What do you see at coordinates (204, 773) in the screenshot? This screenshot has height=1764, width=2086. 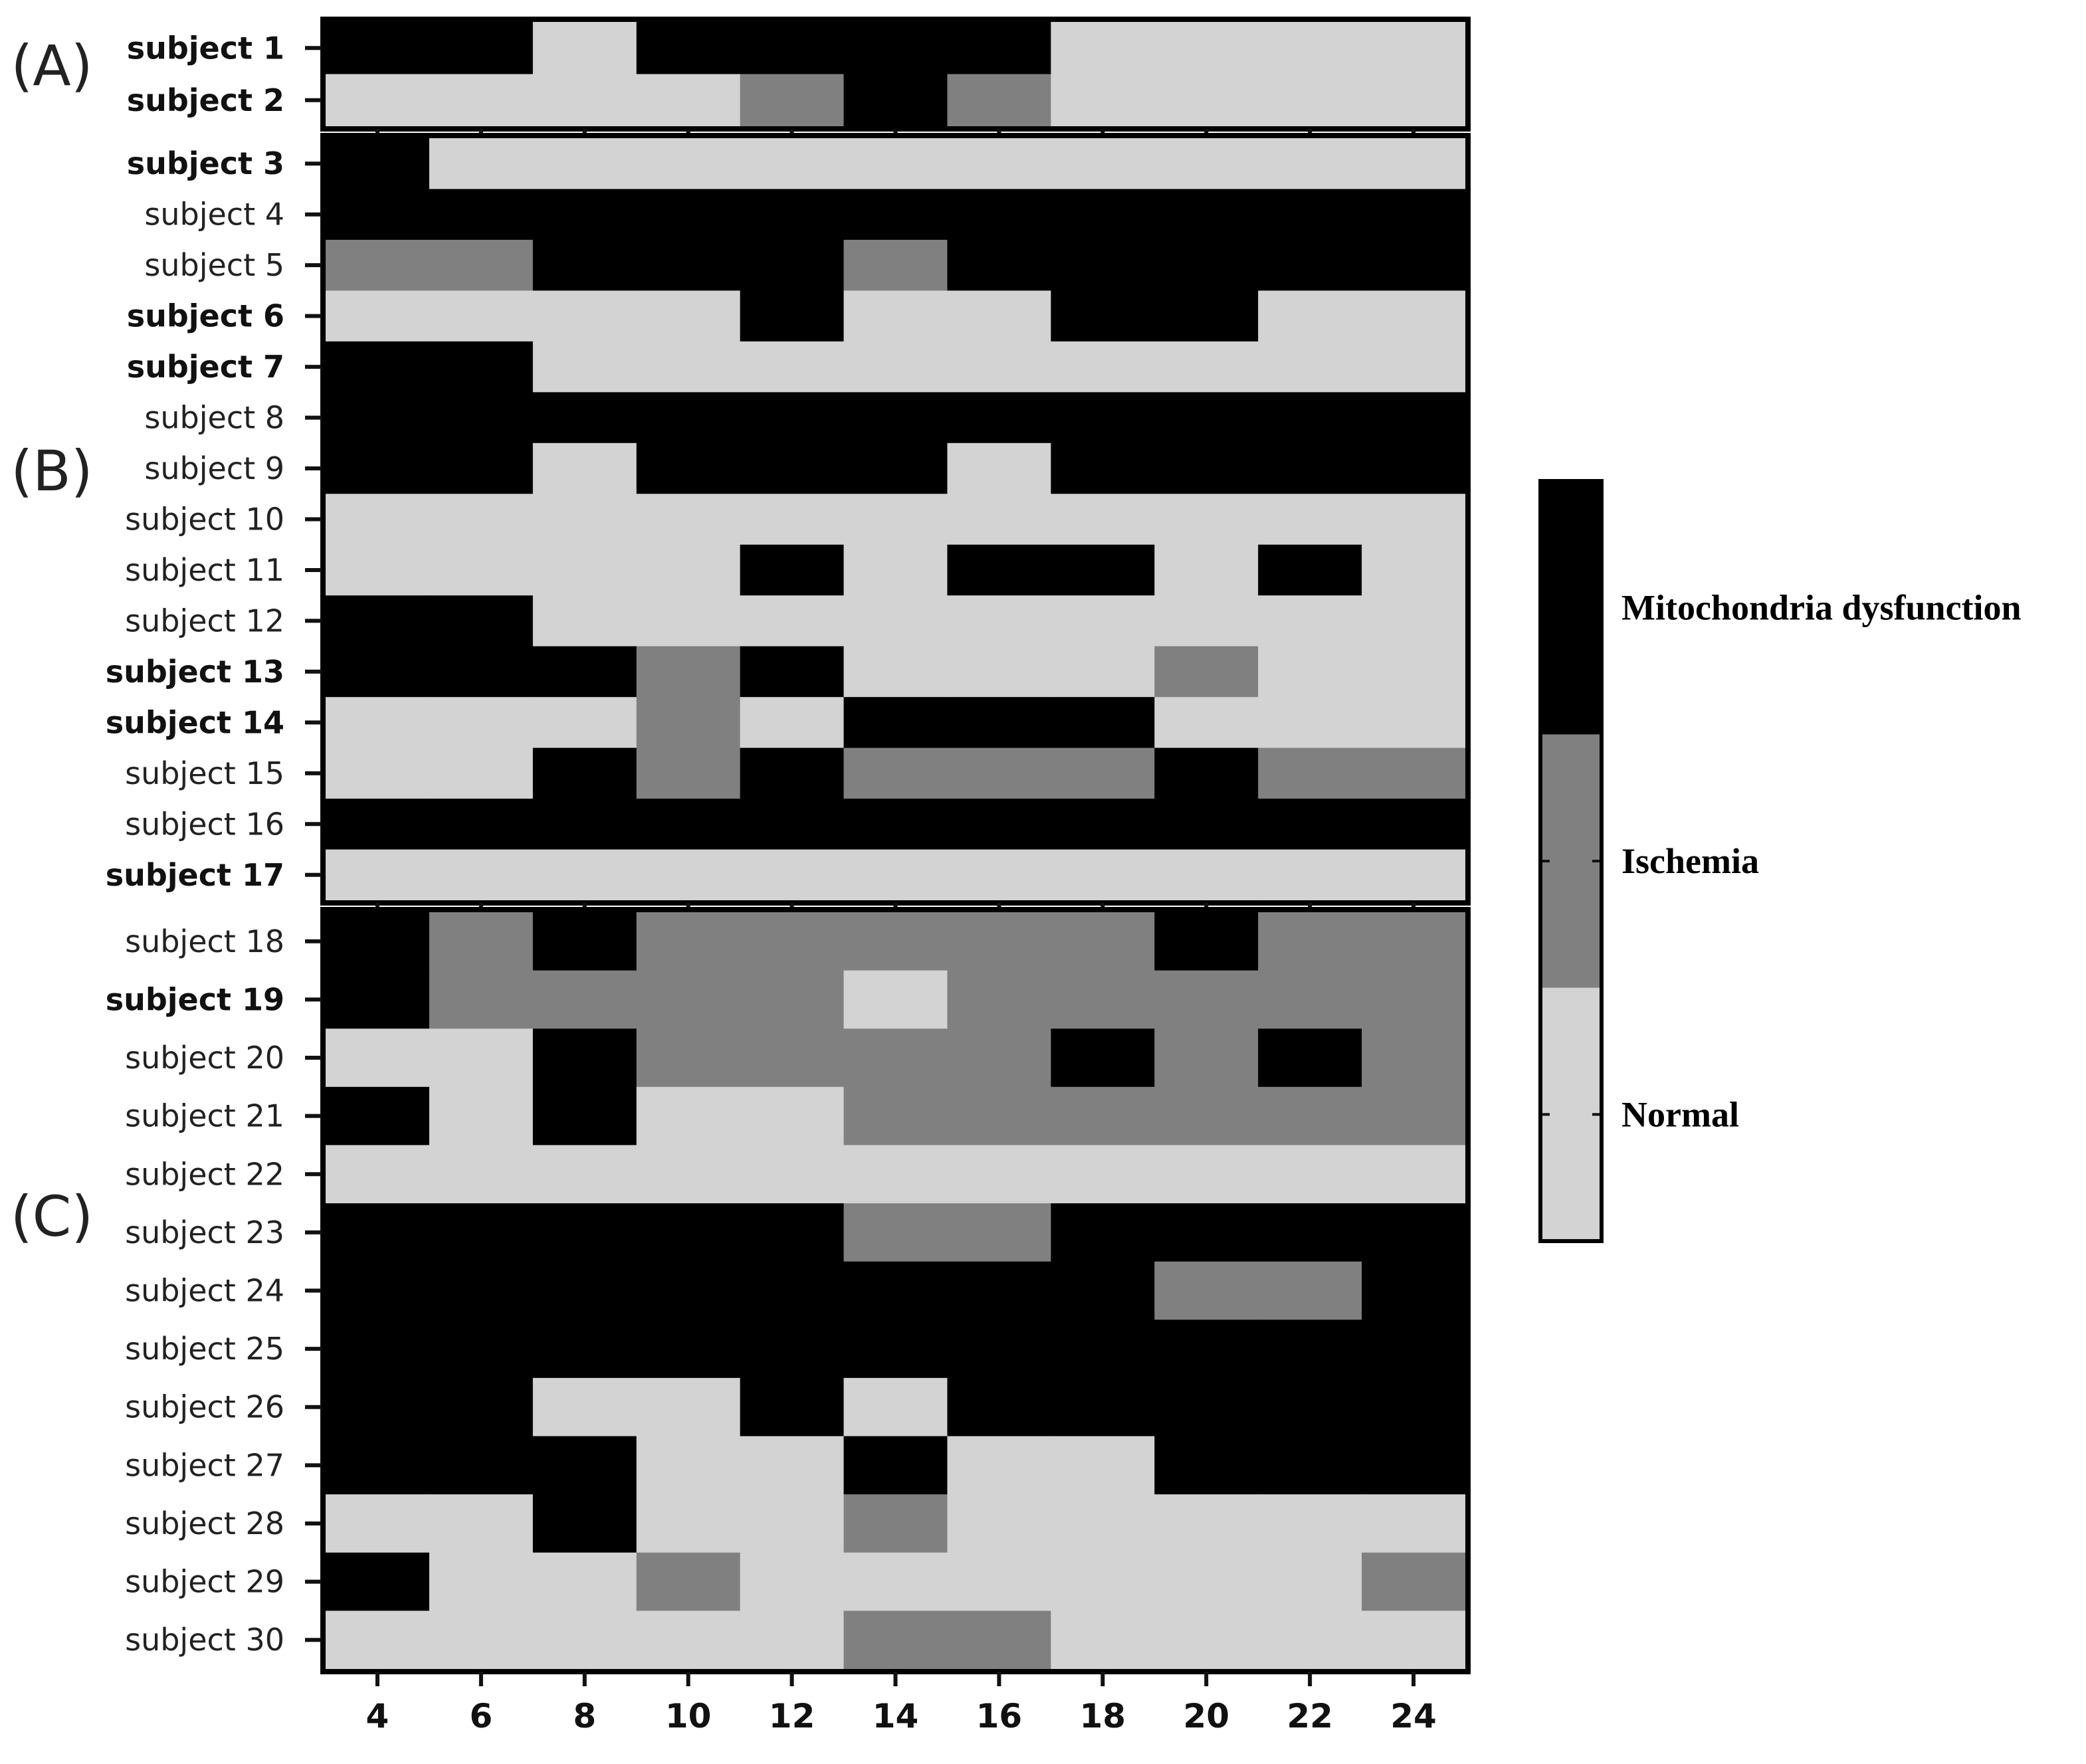 I see `row-label: subject 15` at bounding box center [204, 773].